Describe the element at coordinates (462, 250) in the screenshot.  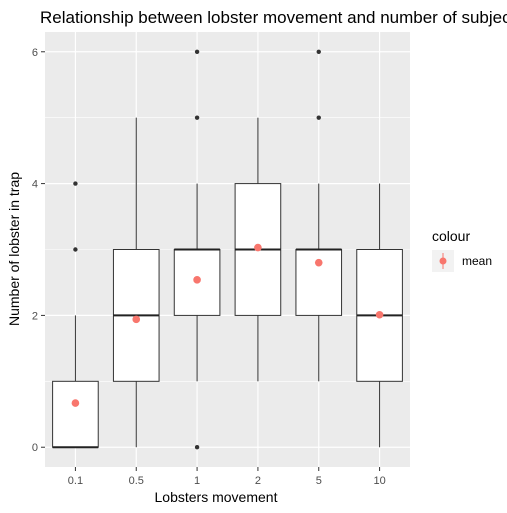
I see `legend: colour mean` at that location.